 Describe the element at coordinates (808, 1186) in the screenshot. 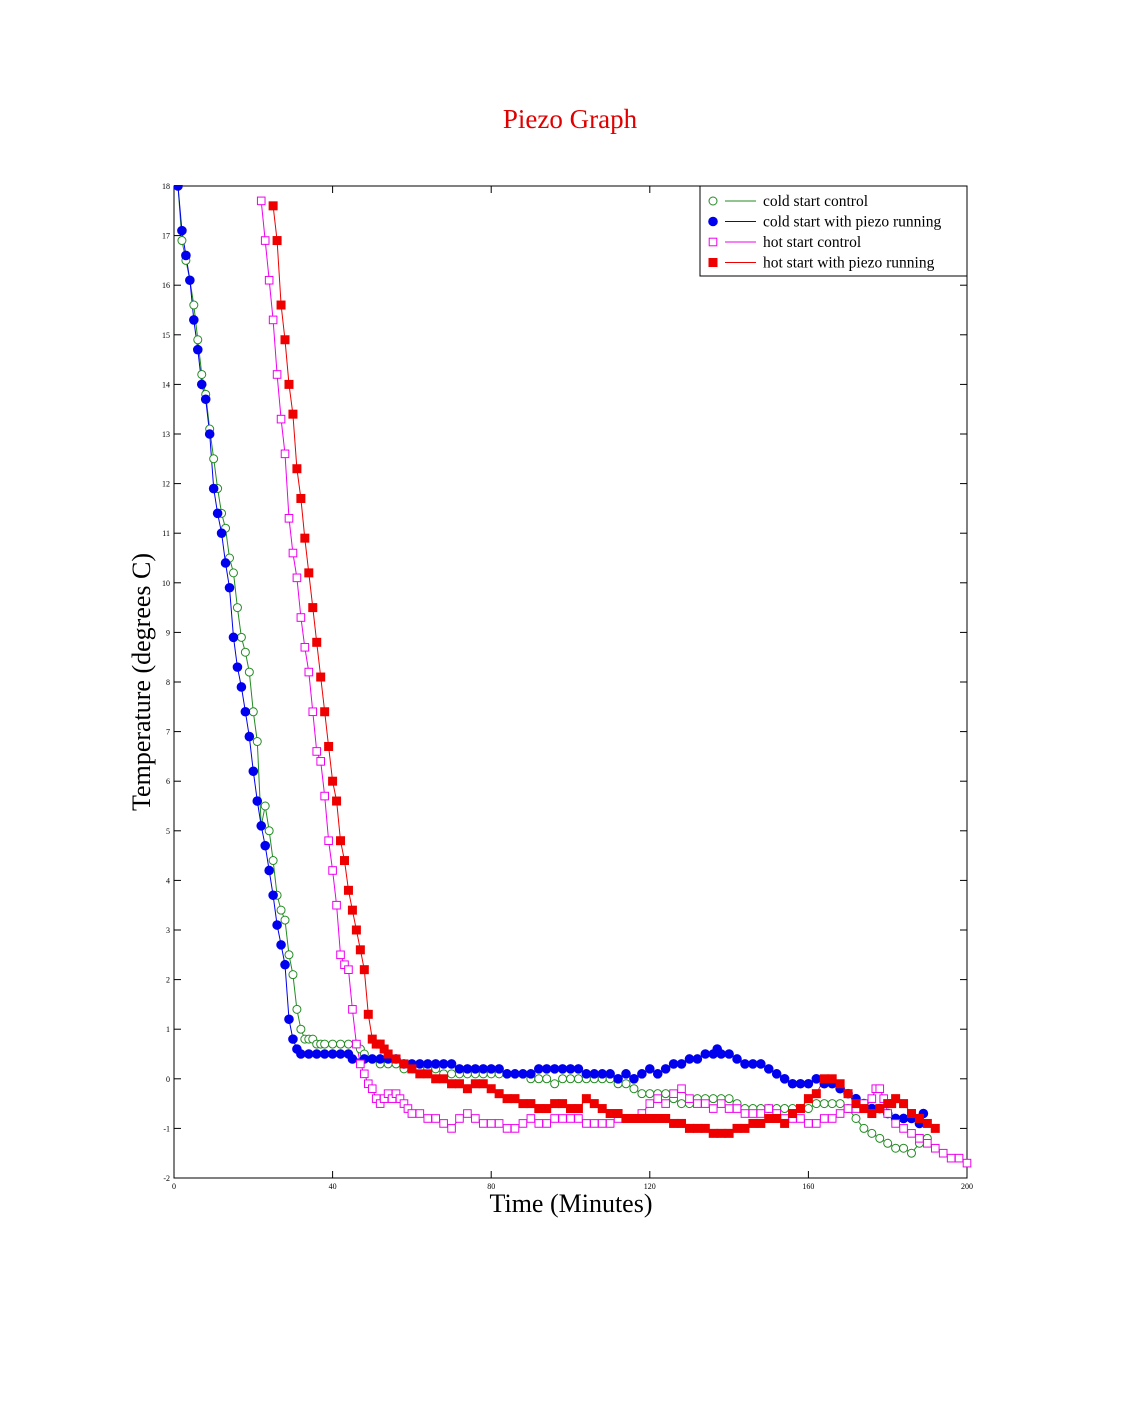

I see `x-tick-label: 160` at that location.